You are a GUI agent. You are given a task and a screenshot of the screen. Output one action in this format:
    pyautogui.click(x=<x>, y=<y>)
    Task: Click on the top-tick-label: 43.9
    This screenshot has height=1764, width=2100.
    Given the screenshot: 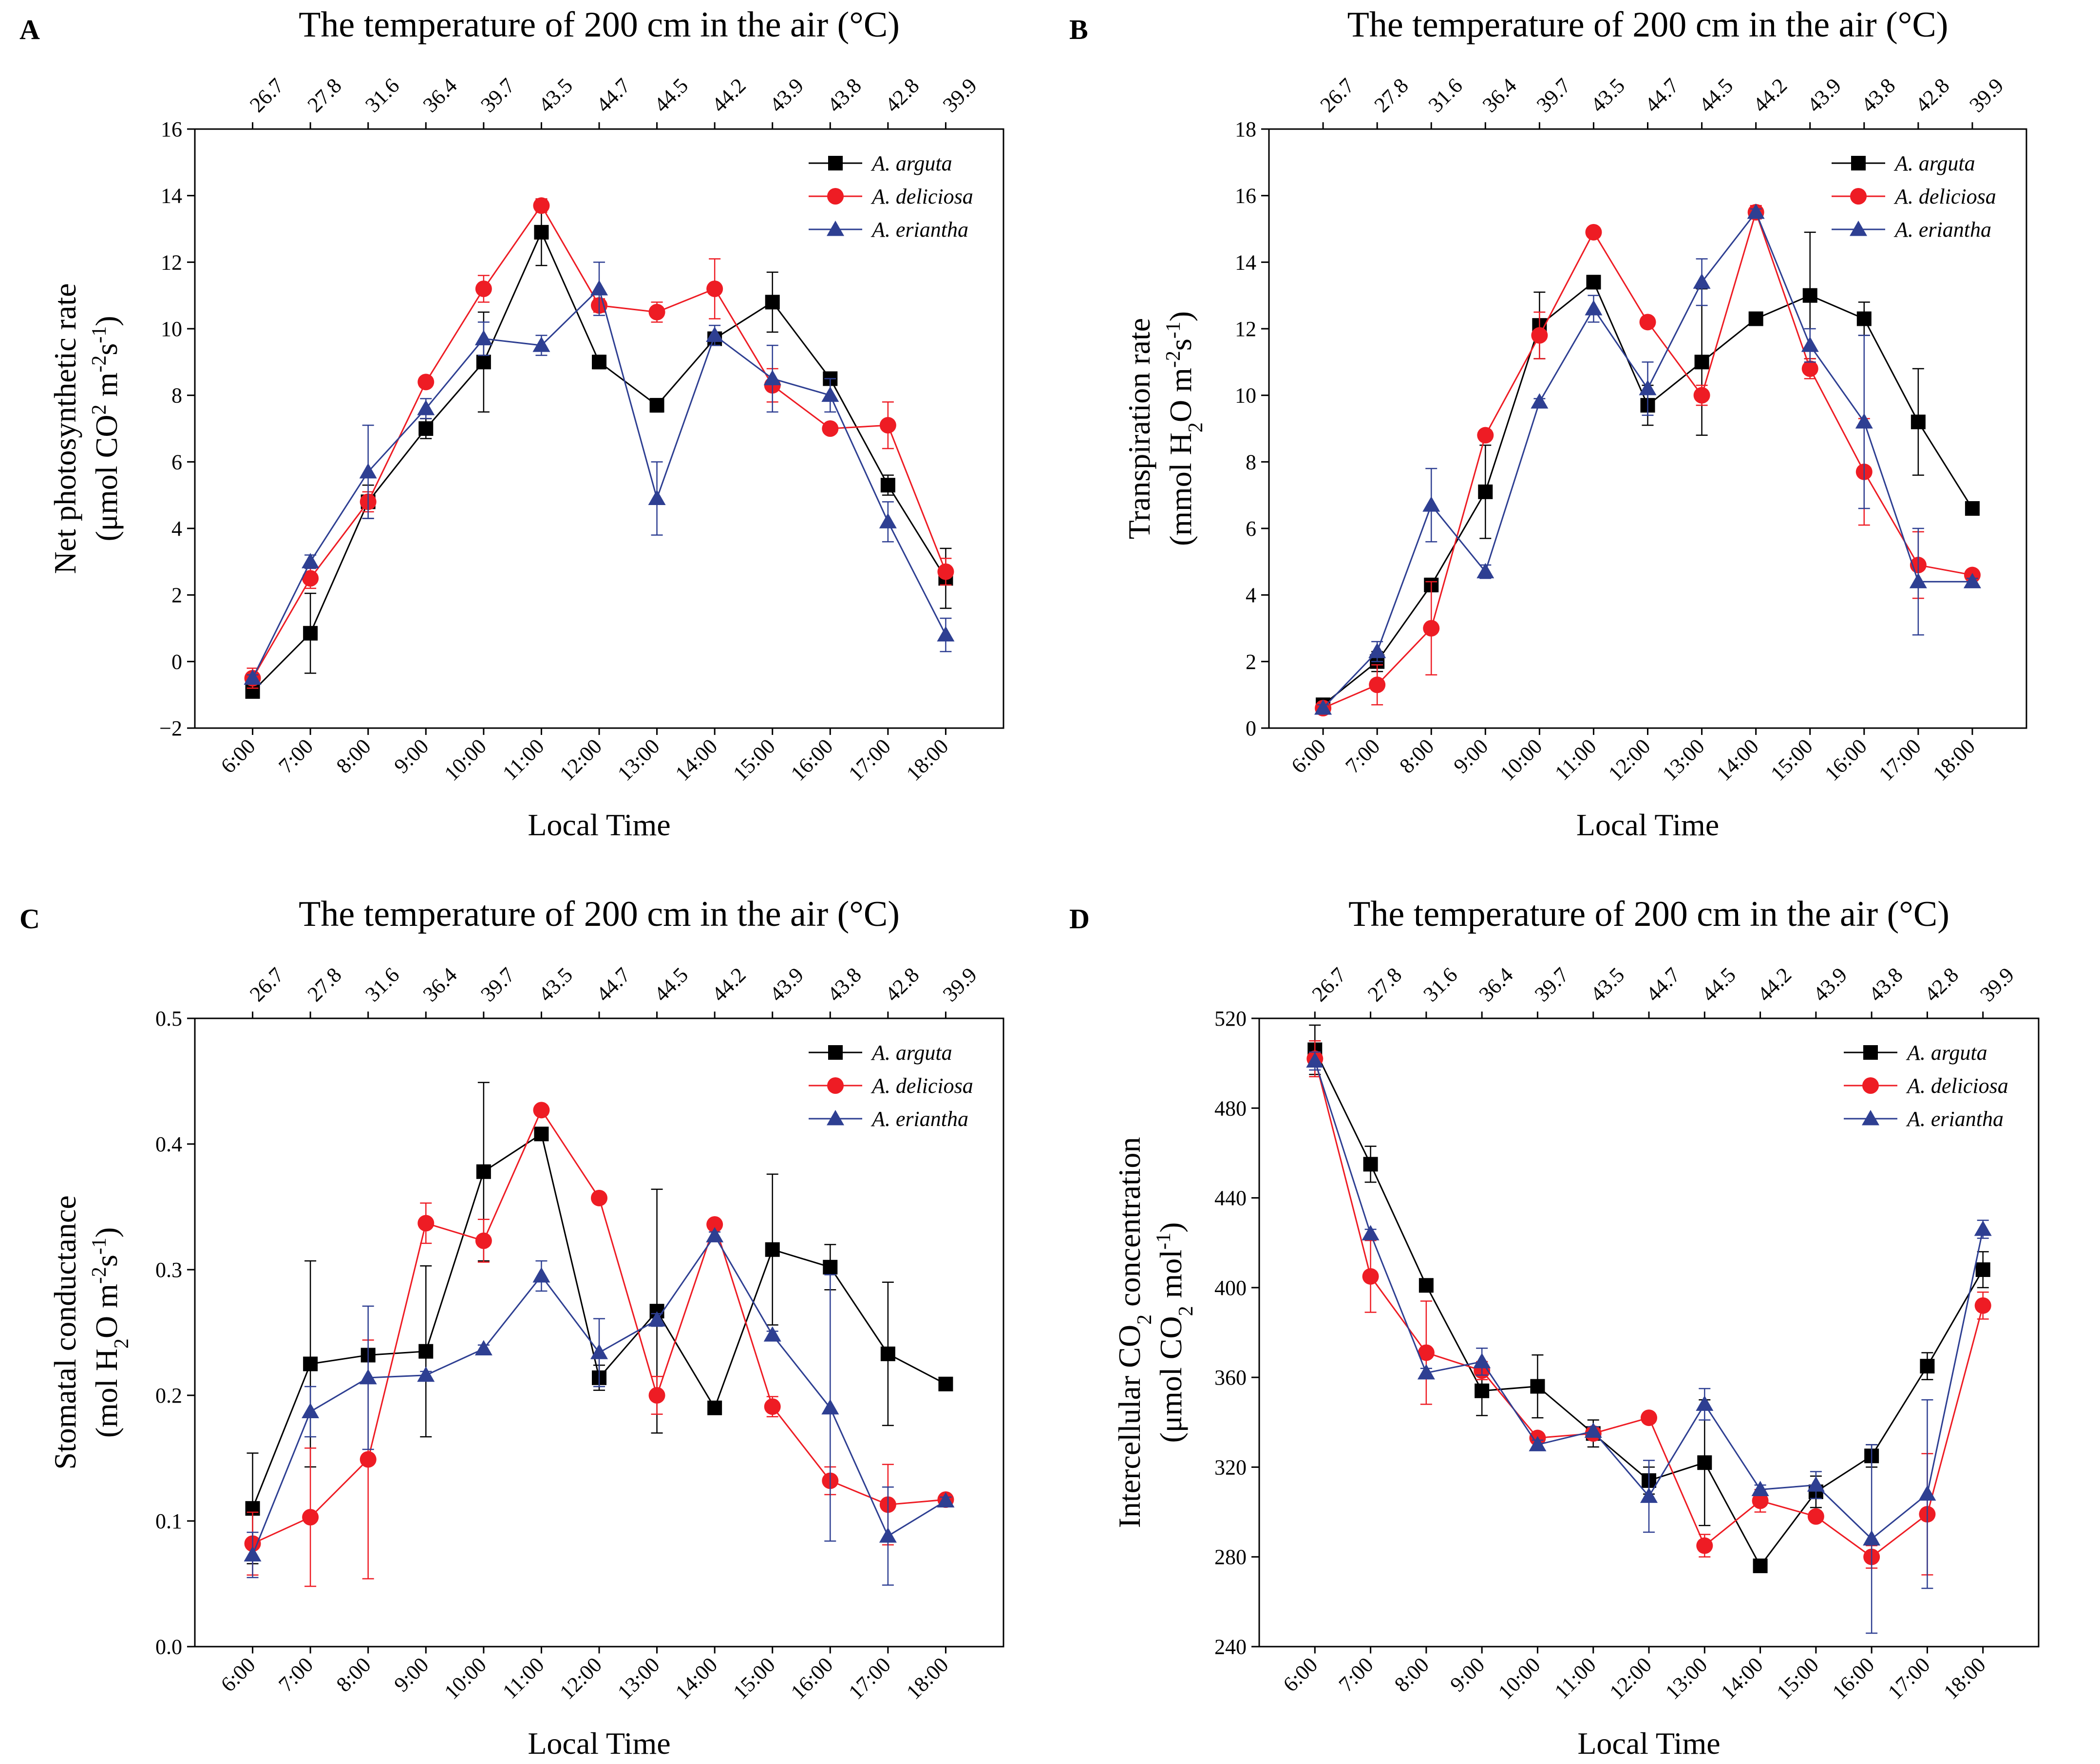 What is the action you would take?
    pyautogui.click(x=786, y=95)
    